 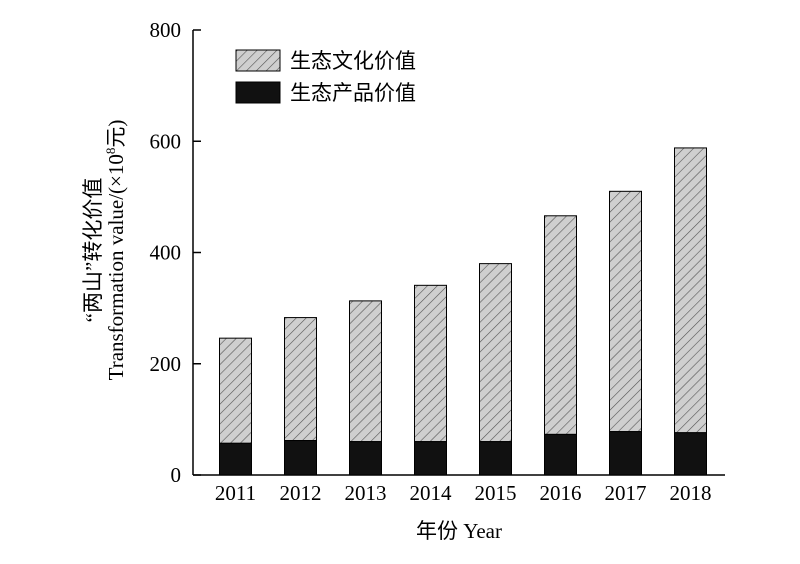 What do you see at coordinates (625, 453) in the screenshot?
I see `bar-product-2017` at bounding box center [625, 453].